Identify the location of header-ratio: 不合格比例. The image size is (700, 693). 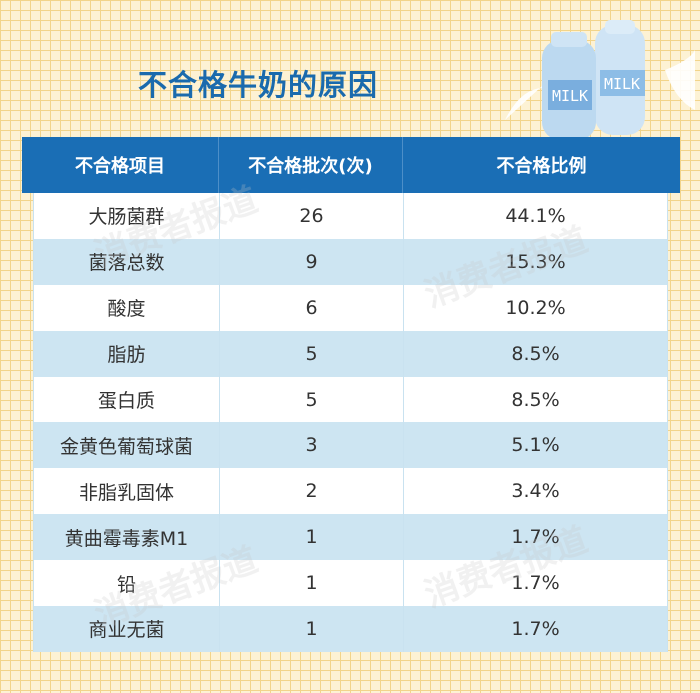
(541, 166).